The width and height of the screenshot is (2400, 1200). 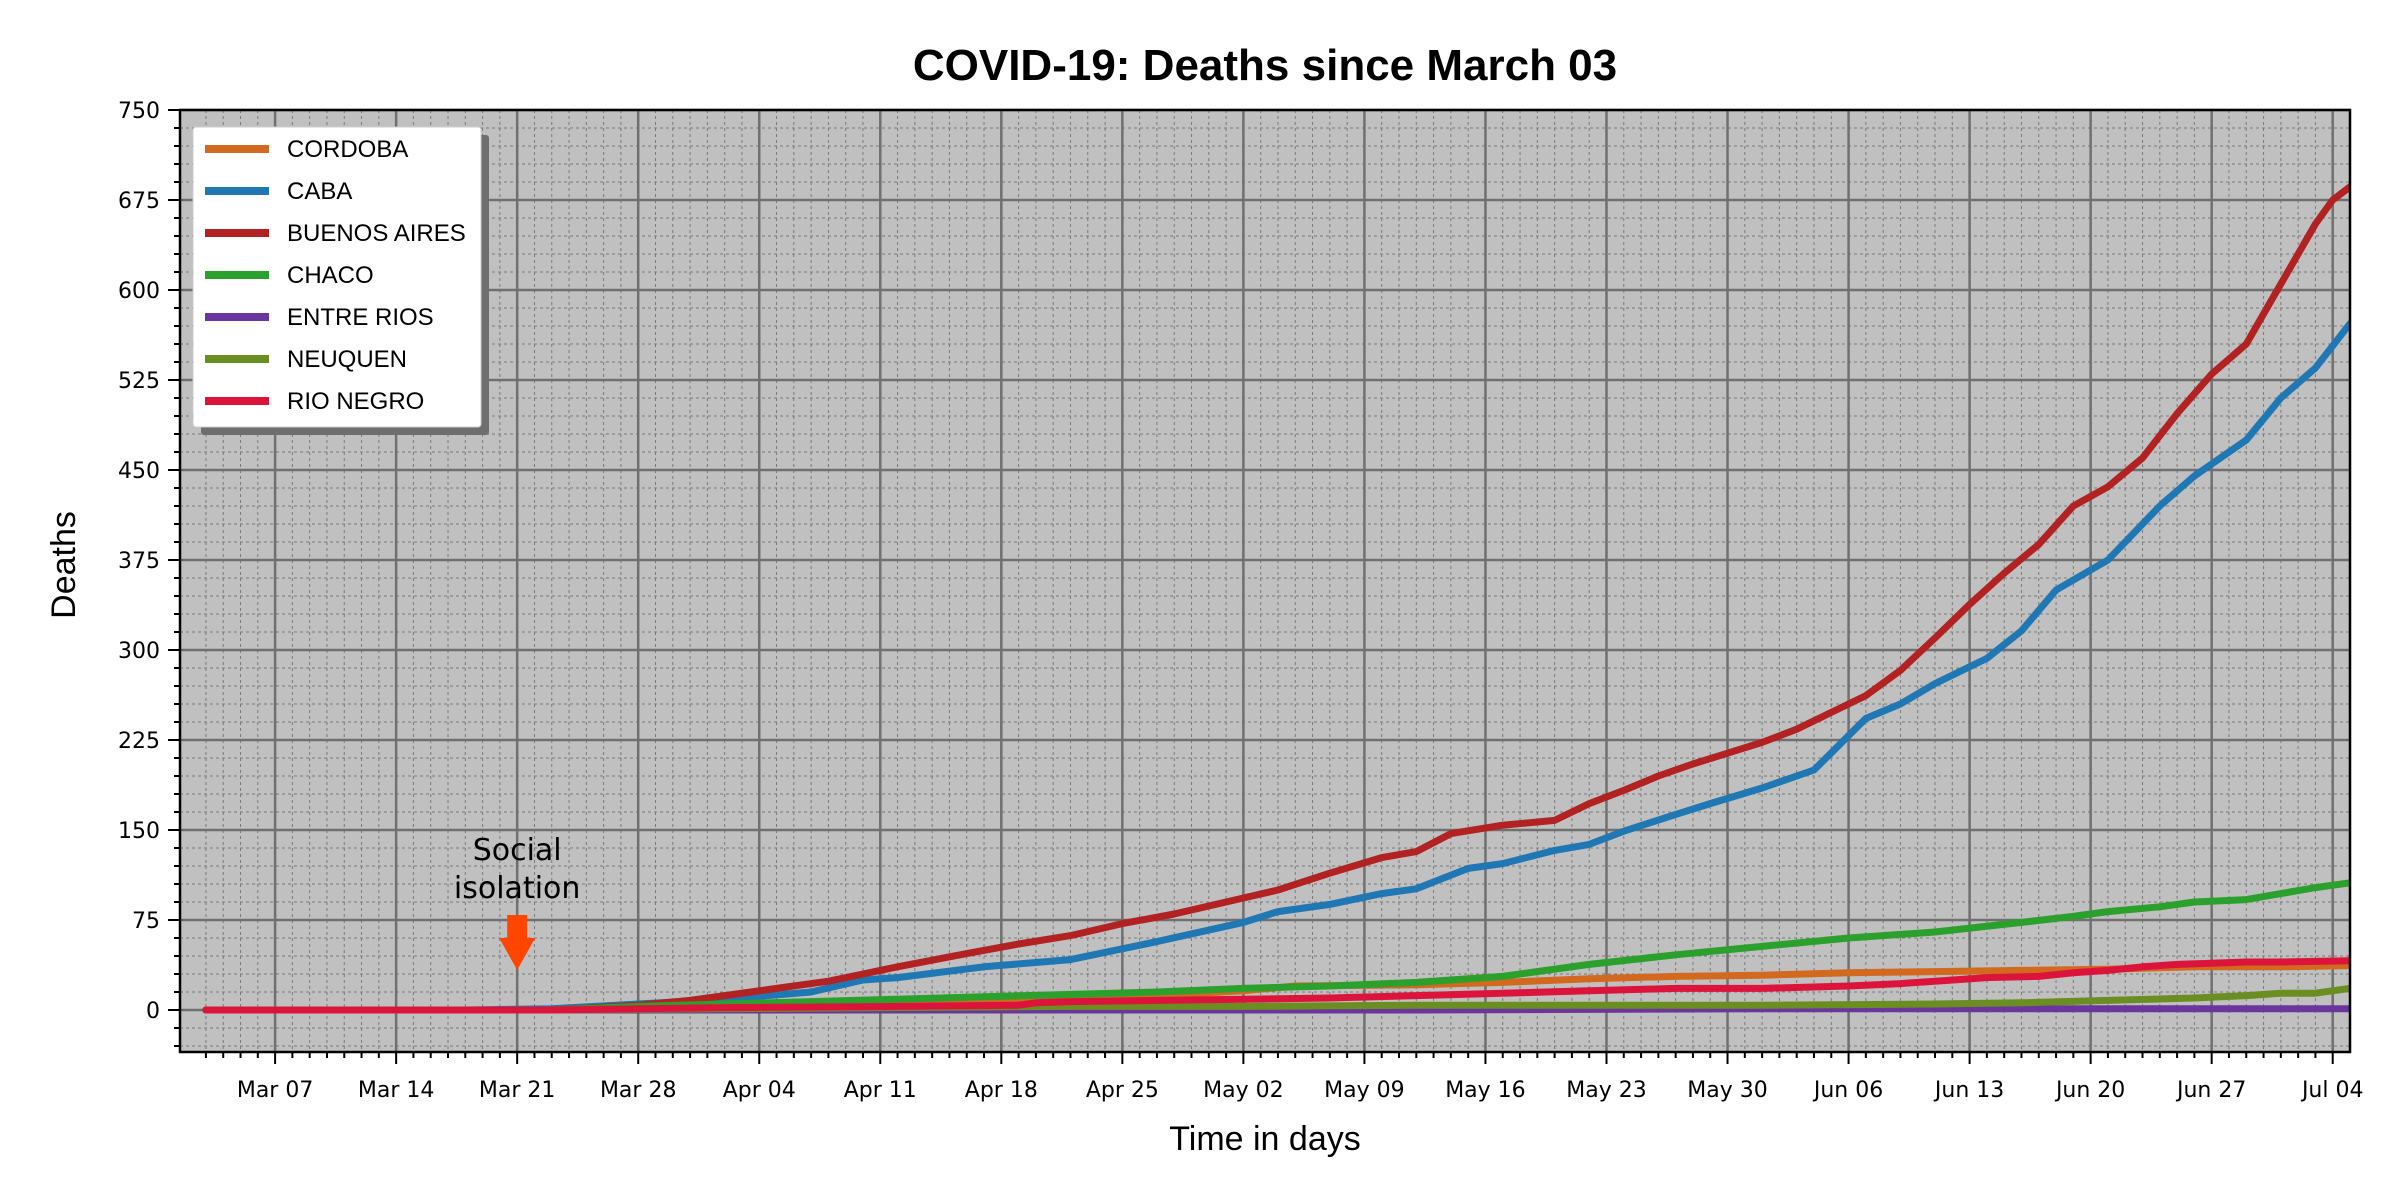 I want to click on x-tick-label: May 16, so click(x=1485, y=1090).